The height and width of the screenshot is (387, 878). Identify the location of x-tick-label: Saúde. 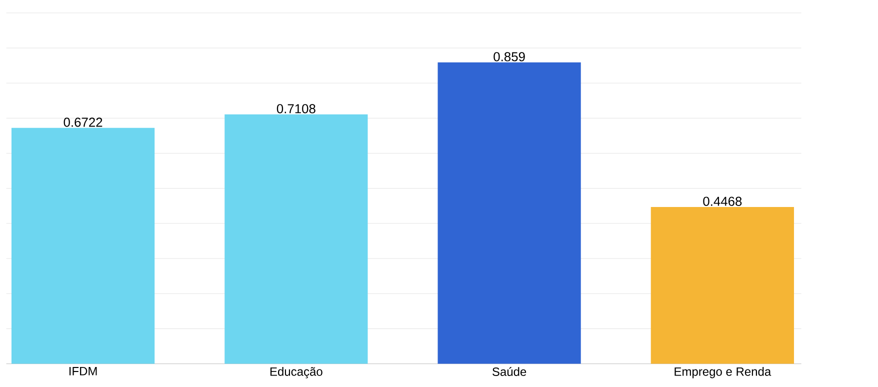
(509, 371).